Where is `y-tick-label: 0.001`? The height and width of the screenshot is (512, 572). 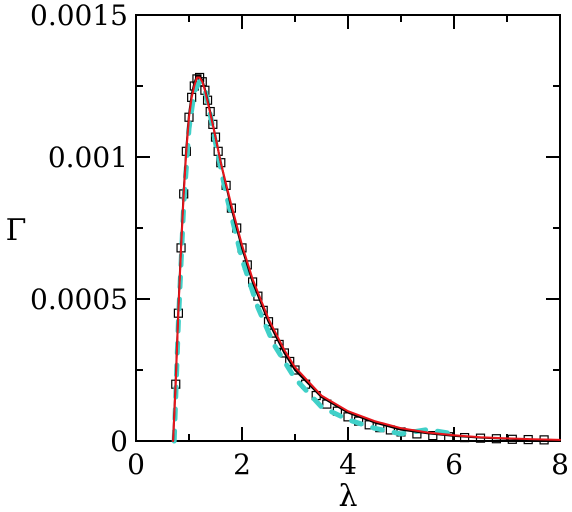 y-tick-label: 0.001 is located at coordinates (88, 157).